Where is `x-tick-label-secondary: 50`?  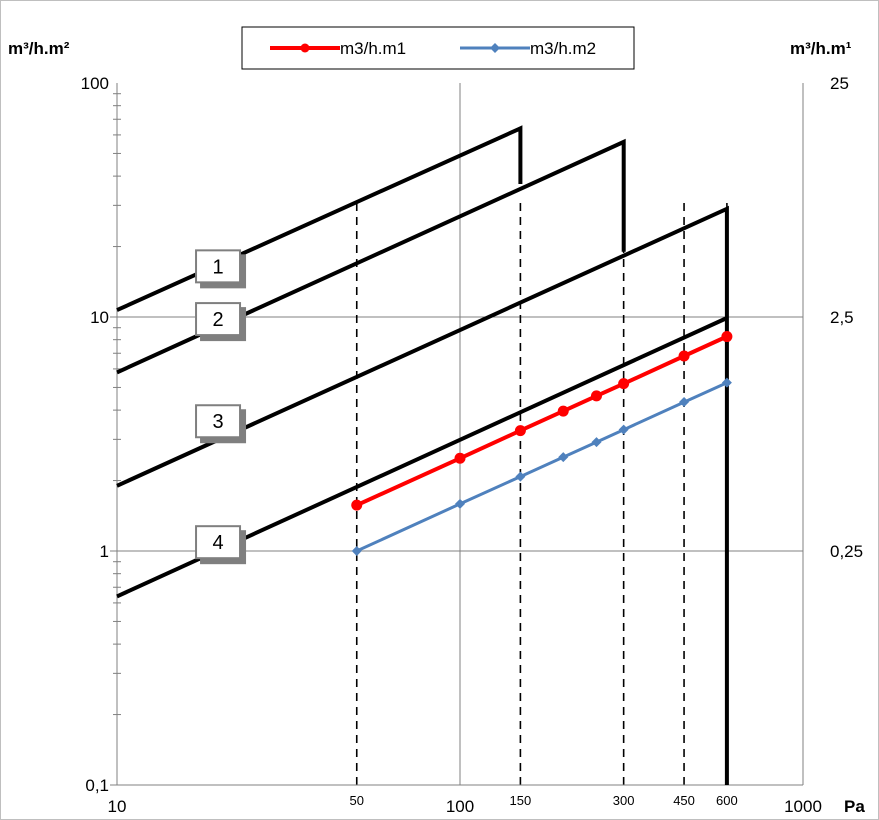 x-tick-label-secondary: 50 is located at coordinates (357, 800).